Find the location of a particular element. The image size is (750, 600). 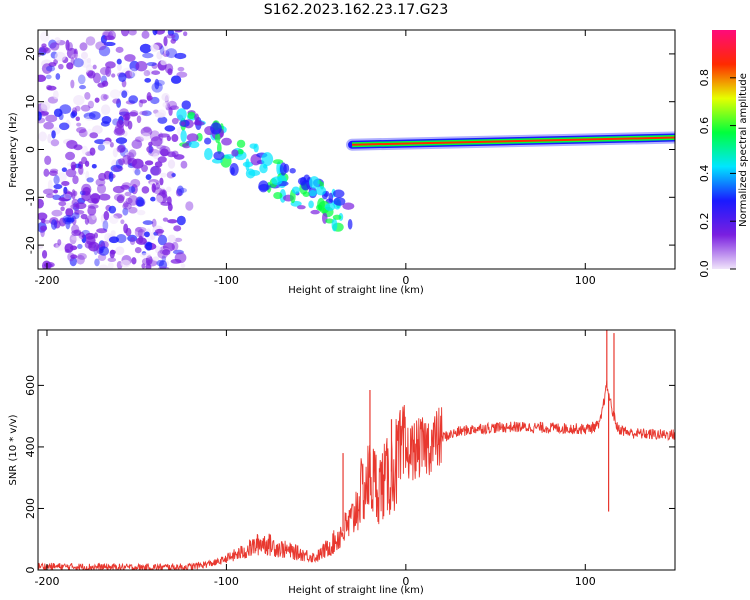

y-tick-label: 200 is located at coordinates (30, 508).